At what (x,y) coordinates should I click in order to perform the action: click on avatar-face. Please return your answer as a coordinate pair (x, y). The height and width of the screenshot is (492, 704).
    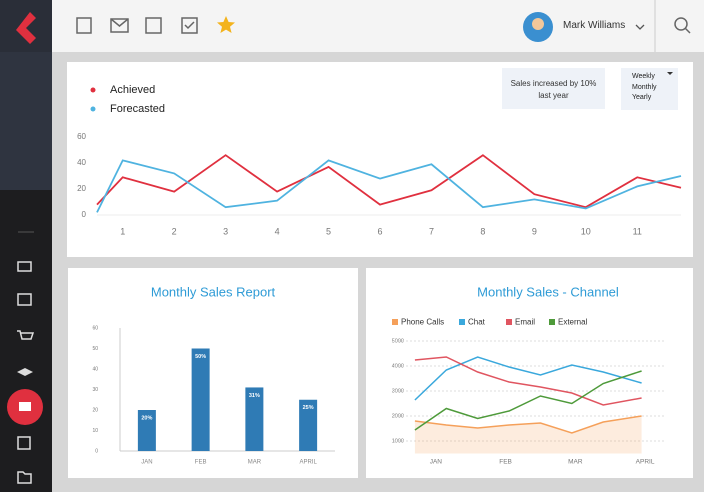
    Looking at the image, I should click on (538, 24).